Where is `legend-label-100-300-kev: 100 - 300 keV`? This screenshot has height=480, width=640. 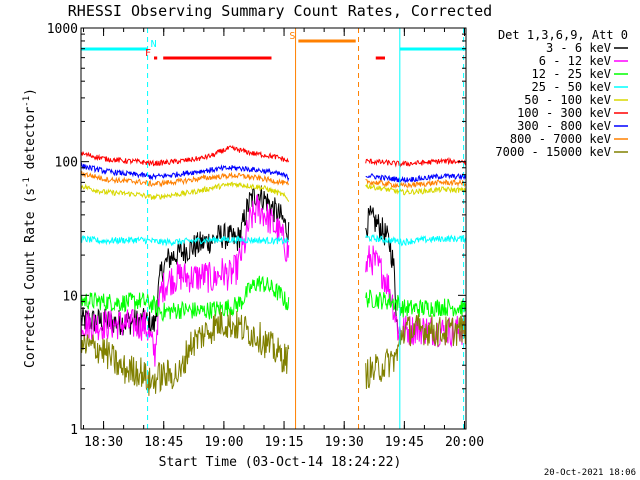 legend-label-100-300-kev: 100 - 300 keV is located at coordinates (564, 113).